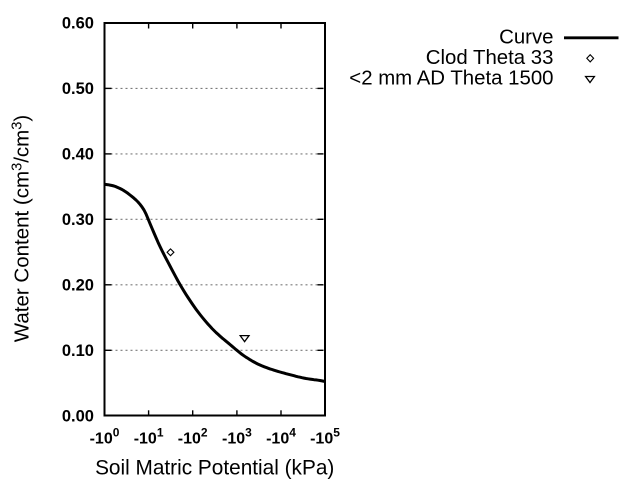 Image resolution: width=640 pixels, height=480 pixels. Describe the element at coordinates (78, 417) in the screenshot. I see `svg-text: 0.00` at that location.